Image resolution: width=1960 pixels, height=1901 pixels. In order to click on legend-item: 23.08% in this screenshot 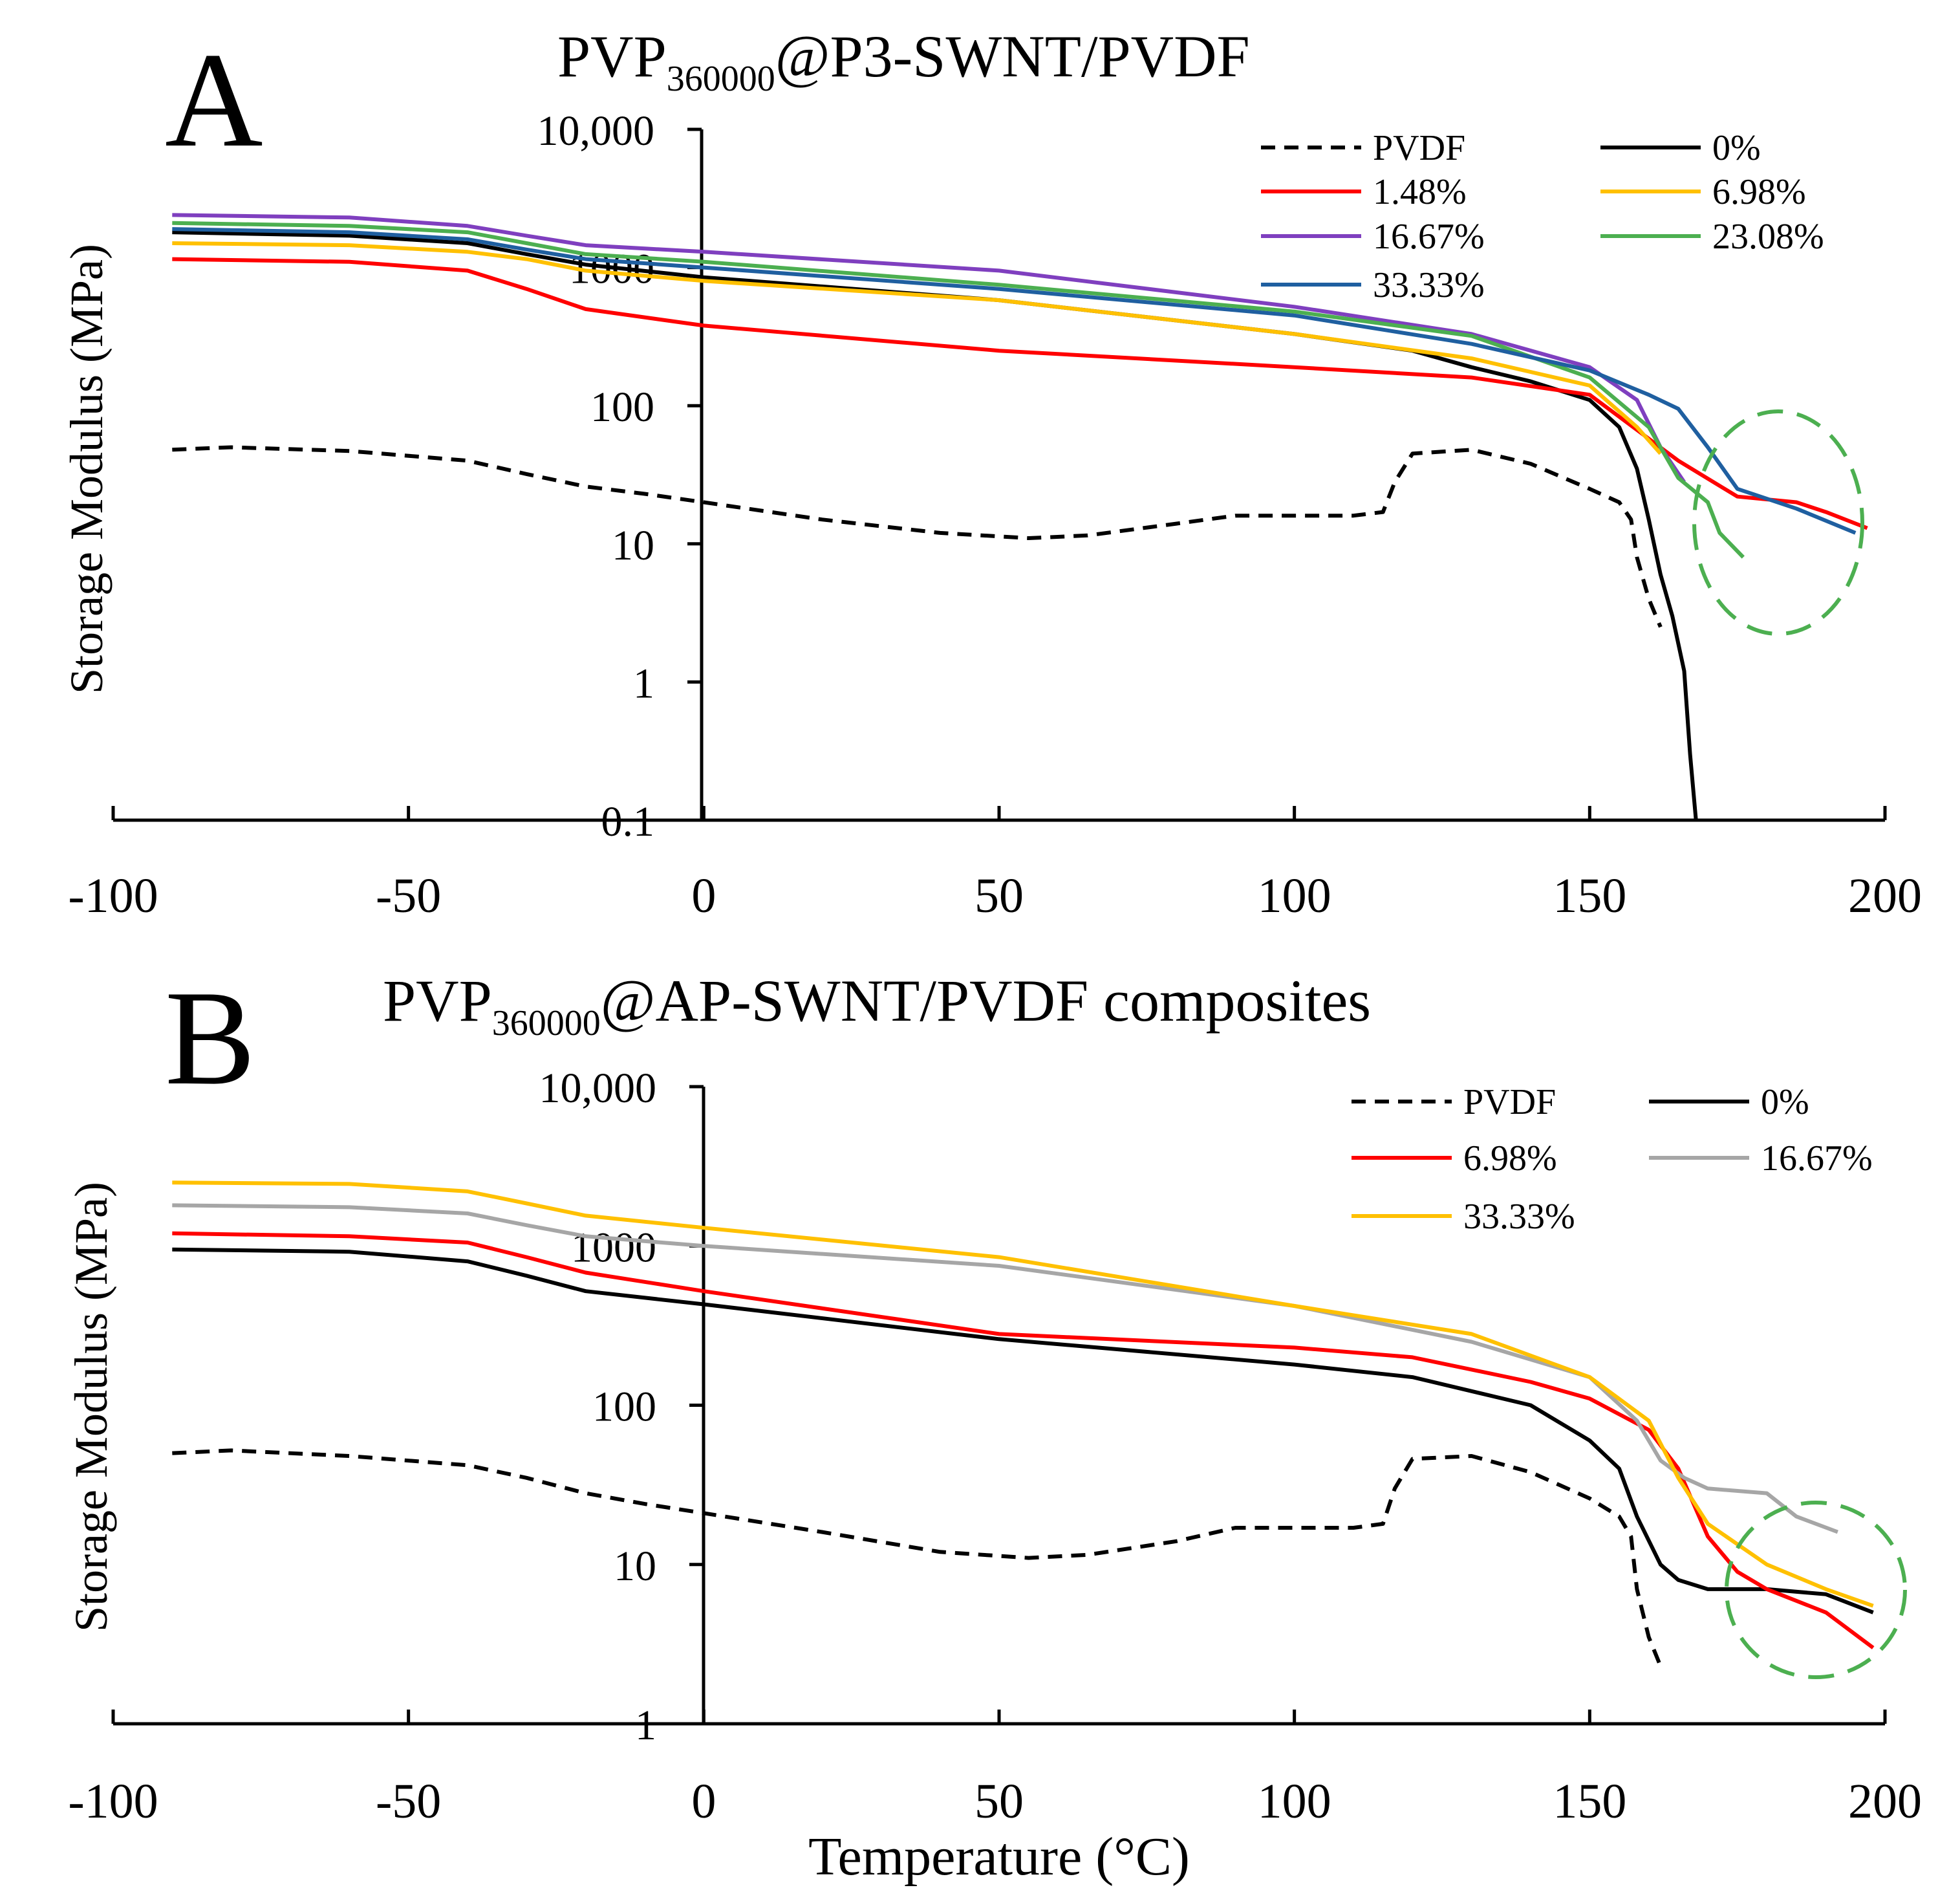, I will do `click(1712, 237)`.